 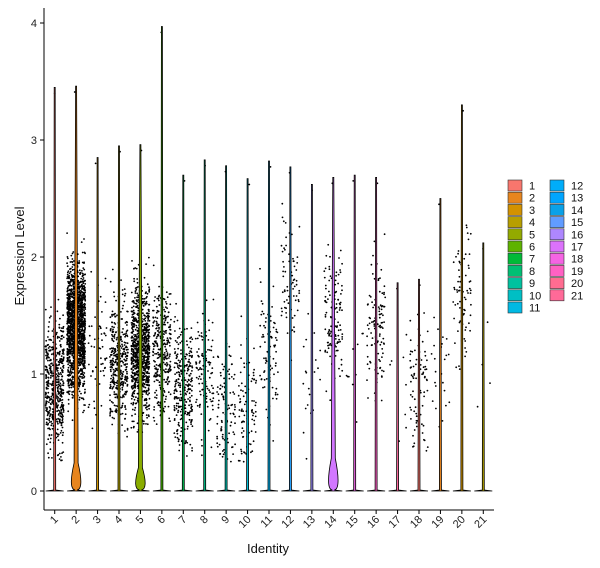 What do you see at coordinates (532, 211) in the screenshot?
I see `legend-label-3: 3` at bounding box center [532, 211].